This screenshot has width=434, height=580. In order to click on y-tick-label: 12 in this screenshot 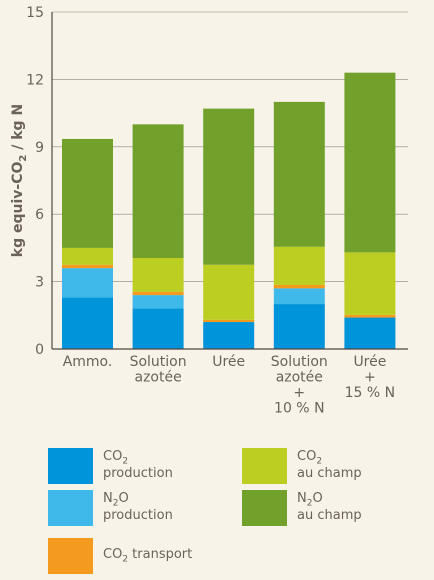, I will do `click(35, 80)`.